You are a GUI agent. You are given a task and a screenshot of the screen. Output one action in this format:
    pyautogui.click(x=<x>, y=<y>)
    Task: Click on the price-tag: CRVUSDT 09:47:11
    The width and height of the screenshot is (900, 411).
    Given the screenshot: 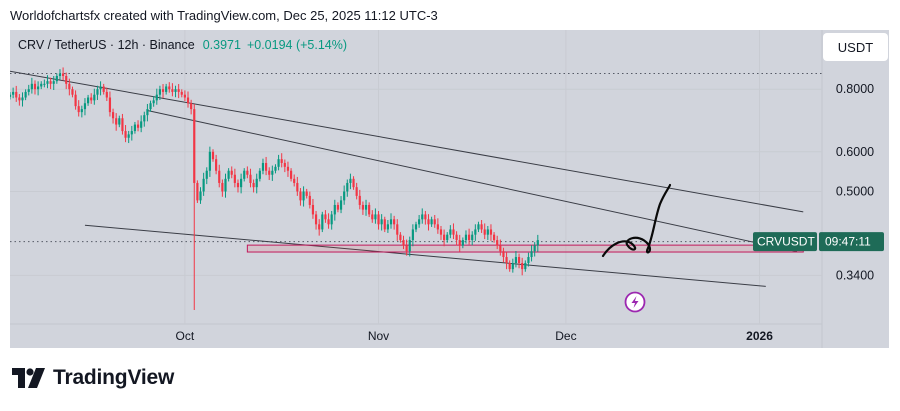 What is the action you would take?
    pyautogui.click(x=818, y=242)
    